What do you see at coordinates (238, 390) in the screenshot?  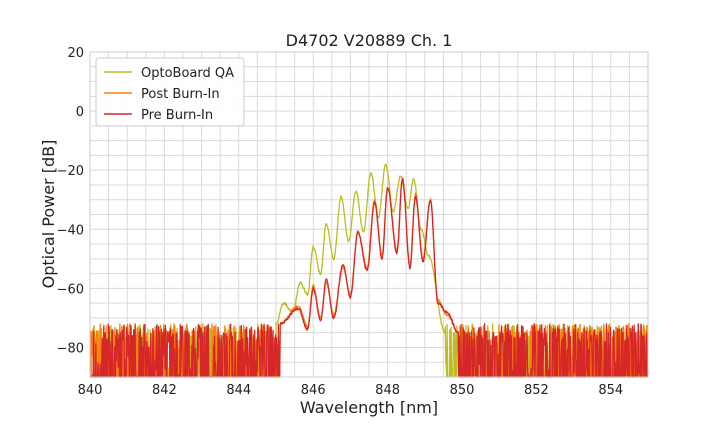 I see `x-tick-label: 844` at bounding box center [238, 390].